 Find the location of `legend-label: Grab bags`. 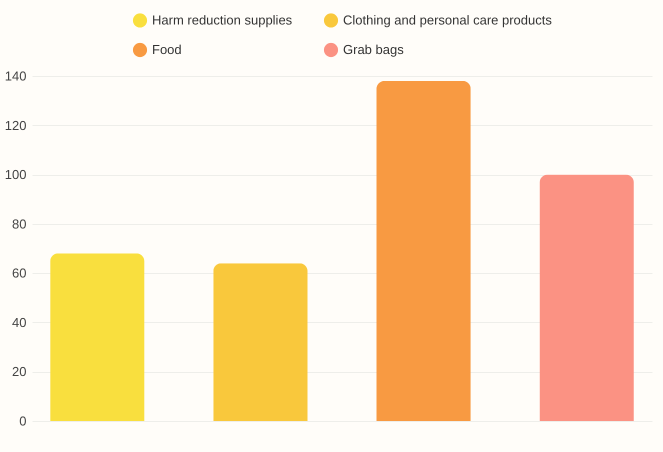

legend-label: Grab bags is located at coordinates (373, 49).